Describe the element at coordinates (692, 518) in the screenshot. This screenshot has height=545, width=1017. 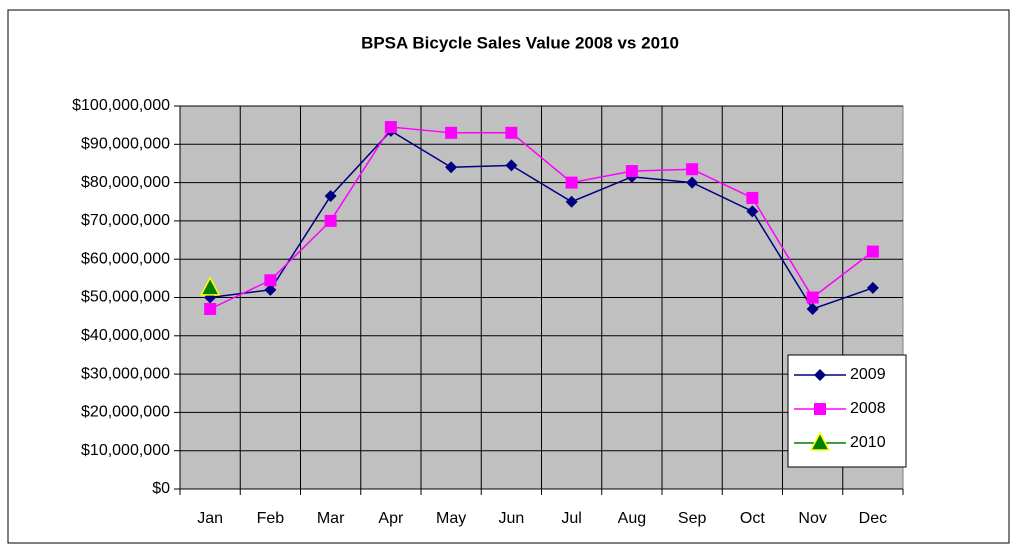
I see `x-tick-label: Sep` at that location.